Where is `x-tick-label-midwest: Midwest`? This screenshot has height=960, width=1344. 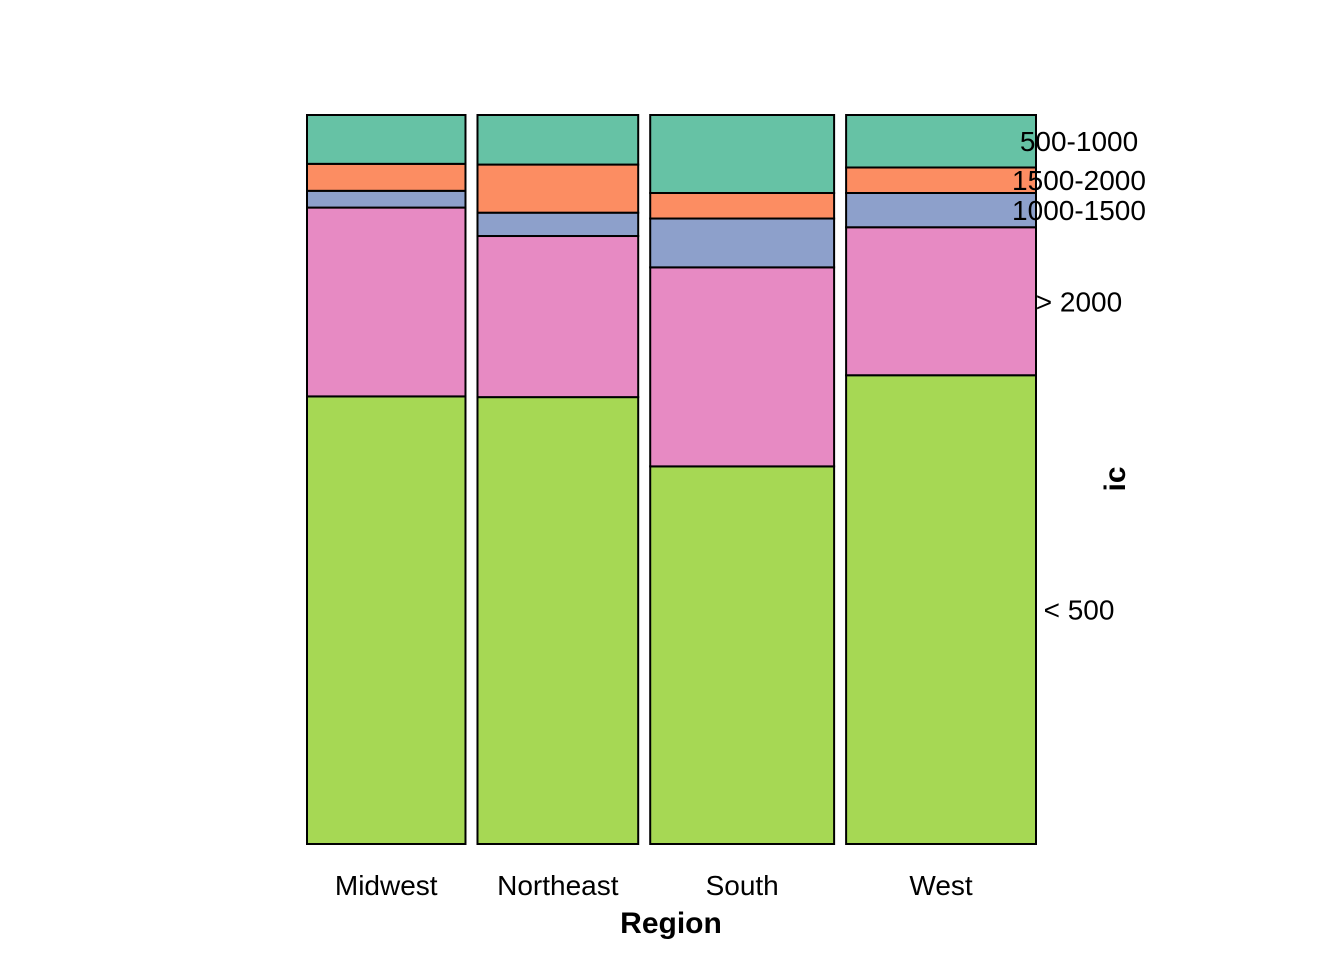 x-tick-label-midwest: Midwest is located at coordinates (386, 885).